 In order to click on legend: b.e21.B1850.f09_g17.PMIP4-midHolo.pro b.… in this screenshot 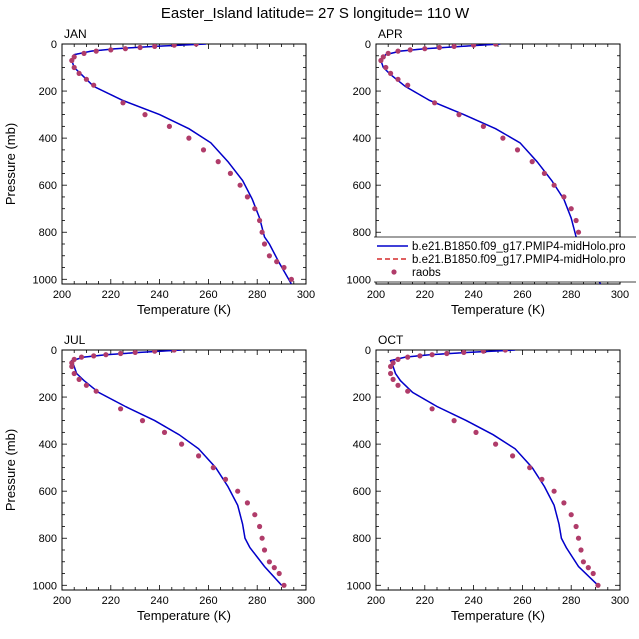, I will do `click(505, 259)`.